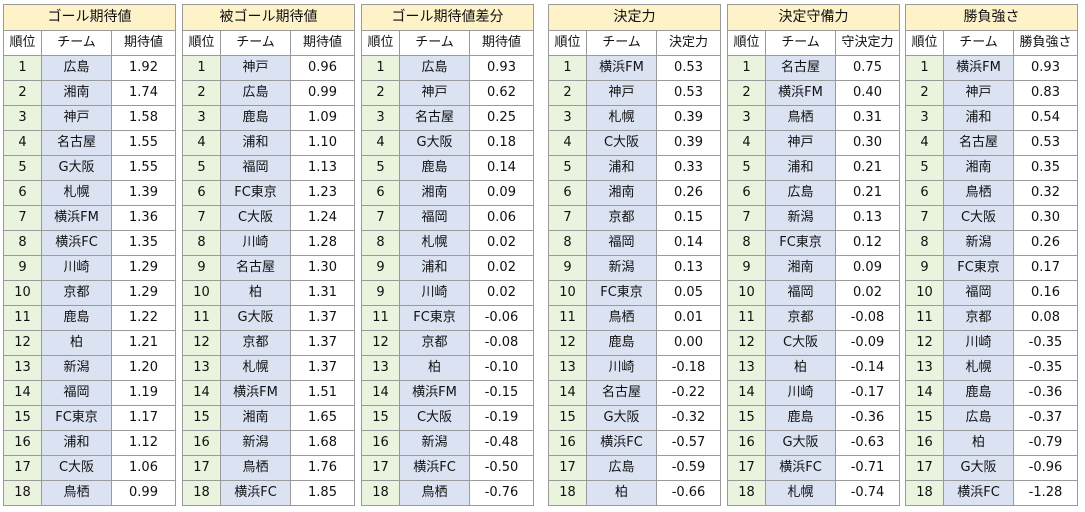 Image resolution: width=1085 pixels, height=512 pixels. I want to click on table-row: 9 新潟 0.13, so click(635, 268).